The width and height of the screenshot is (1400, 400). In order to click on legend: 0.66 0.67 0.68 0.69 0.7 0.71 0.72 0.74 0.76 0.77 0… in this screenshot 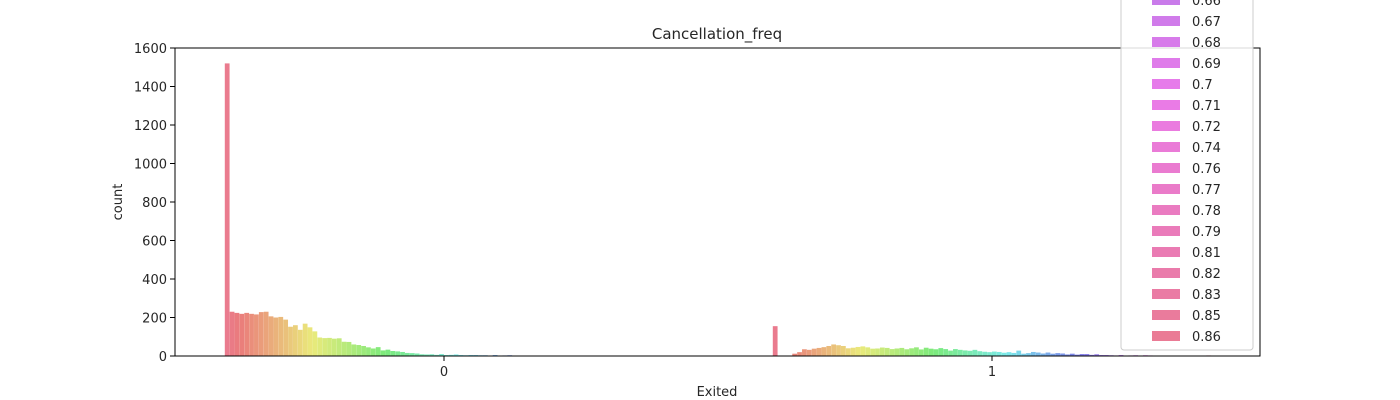, I will do `click(1187, 175)`.